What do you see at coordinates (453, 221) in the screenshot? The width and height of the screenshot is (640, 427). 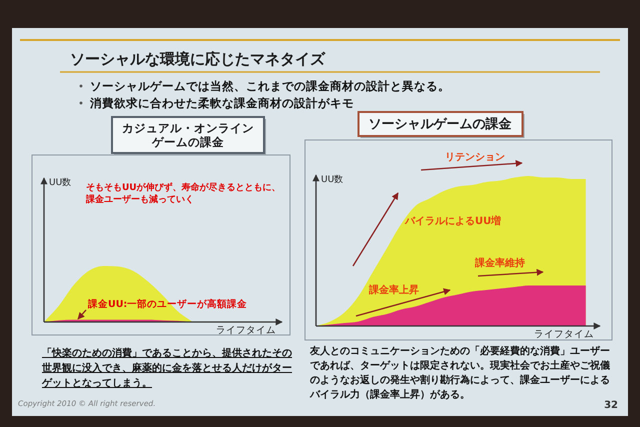 I see `annotation: バイラルによるUU増` at bounding box center [453, 221].